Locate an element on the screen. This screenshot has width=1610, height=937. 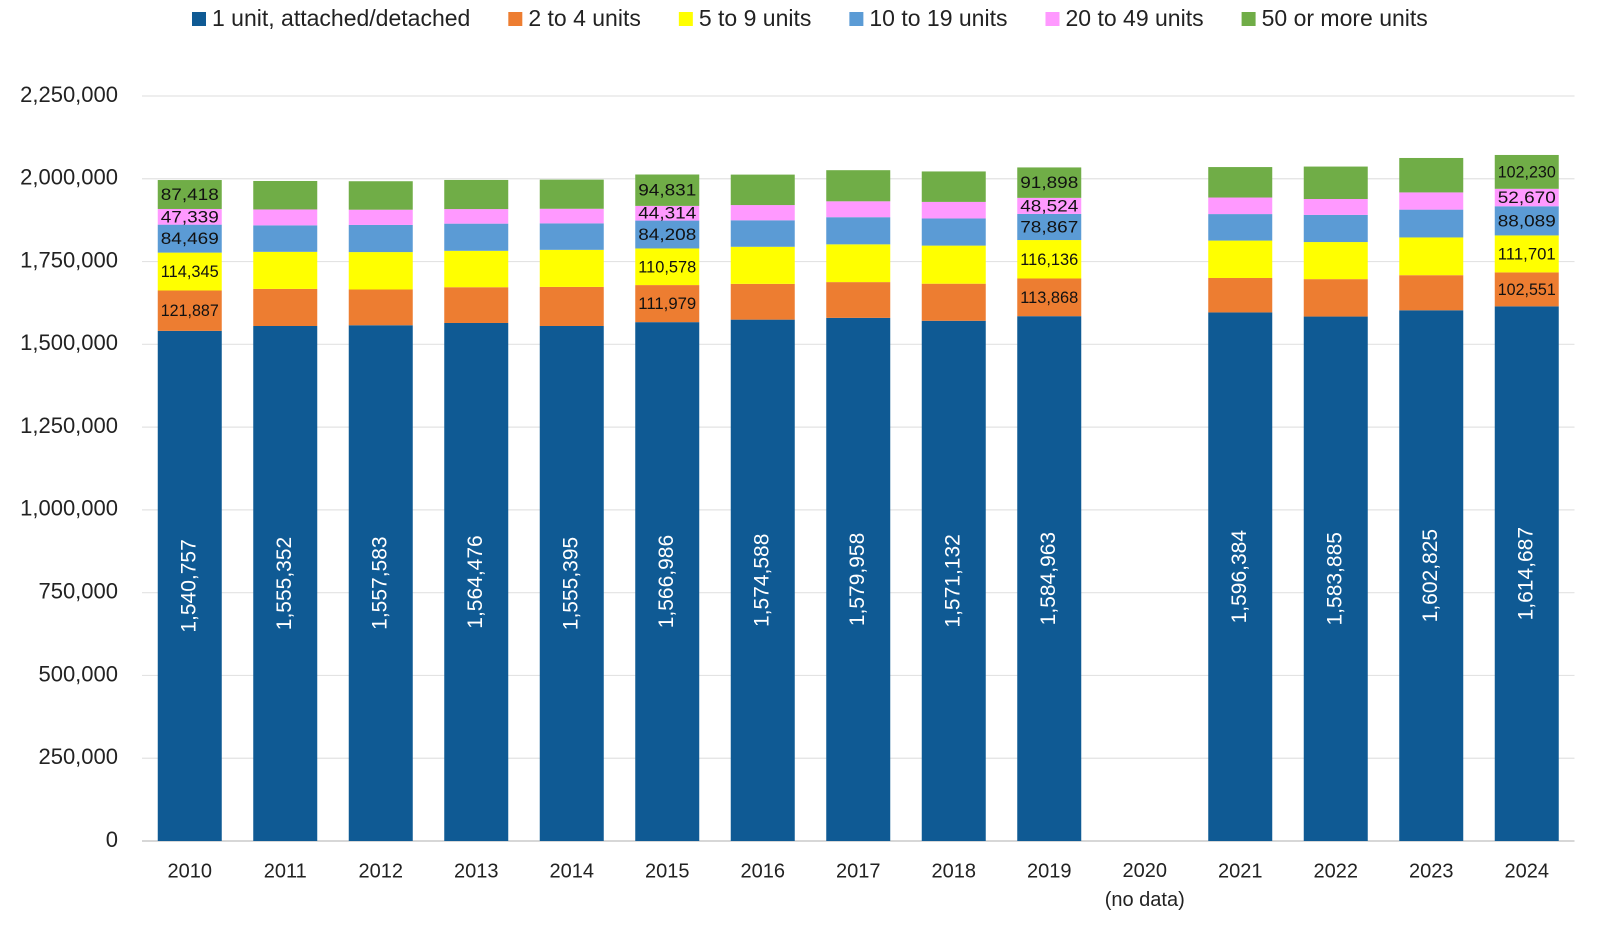
data-label: 1,574,588 is located at coordinates (761, 580).